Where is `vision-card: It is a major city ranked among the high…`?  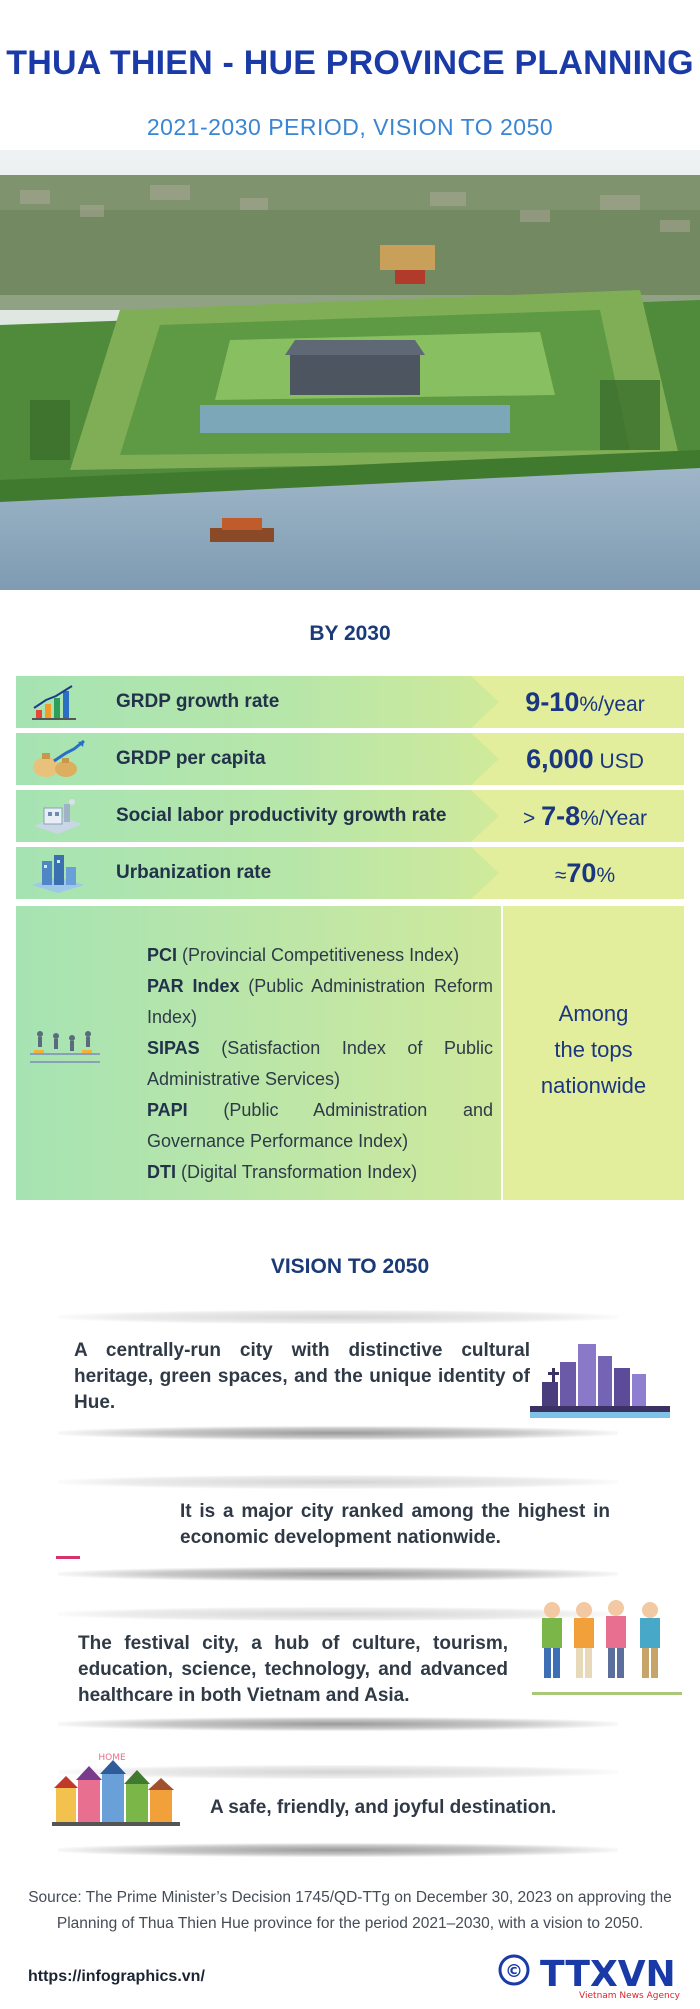 vision-card: It is a major city ranked among the high… is located at coordinates (338, 1530).